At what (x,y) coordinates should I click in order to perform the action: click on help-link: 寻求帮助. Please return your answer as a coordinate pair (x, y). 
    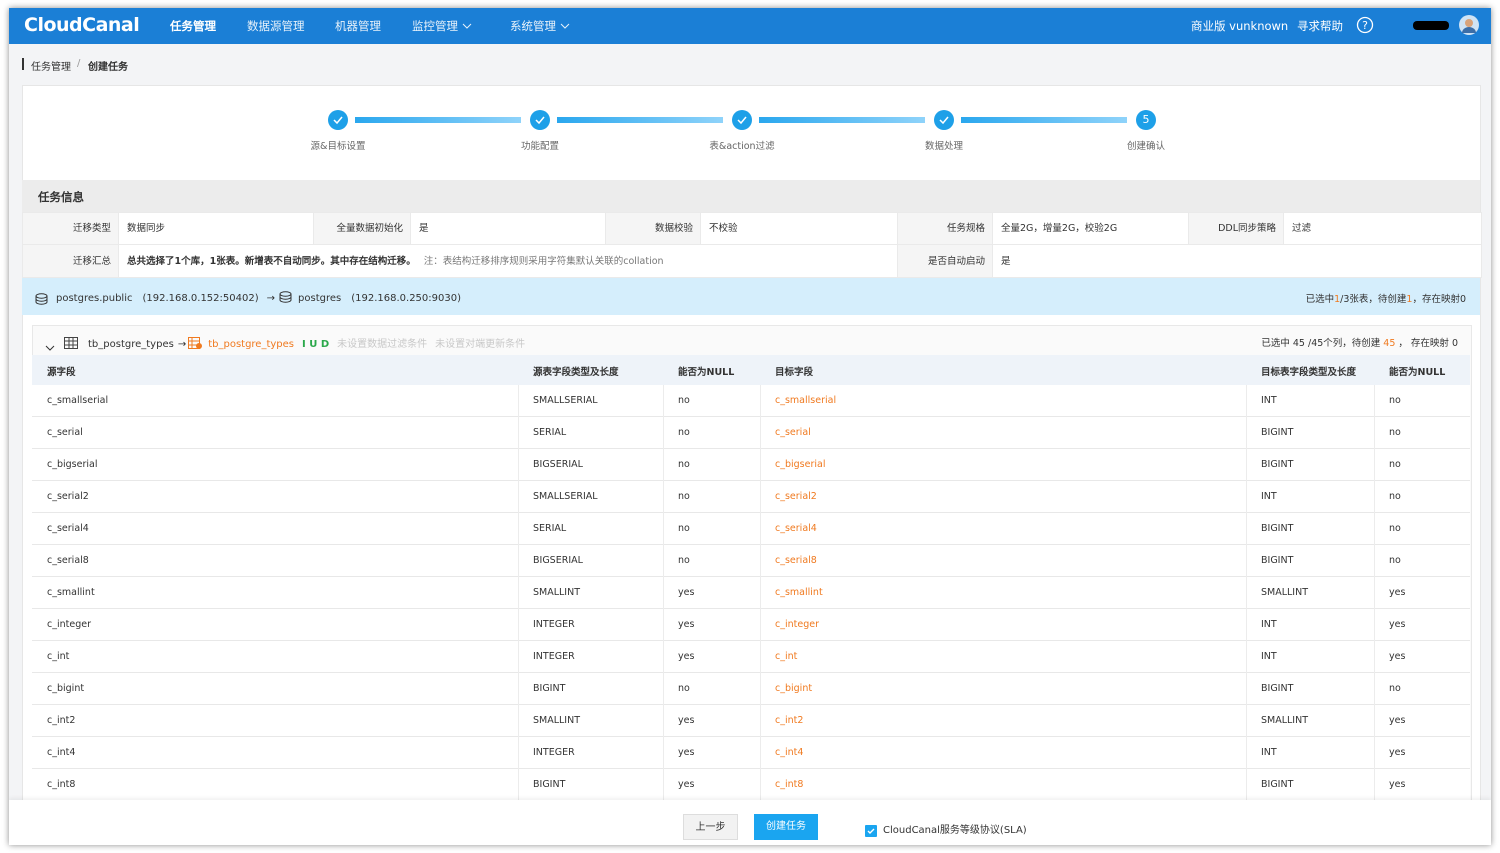
    Looking at the image, I should click on (1320, 26).